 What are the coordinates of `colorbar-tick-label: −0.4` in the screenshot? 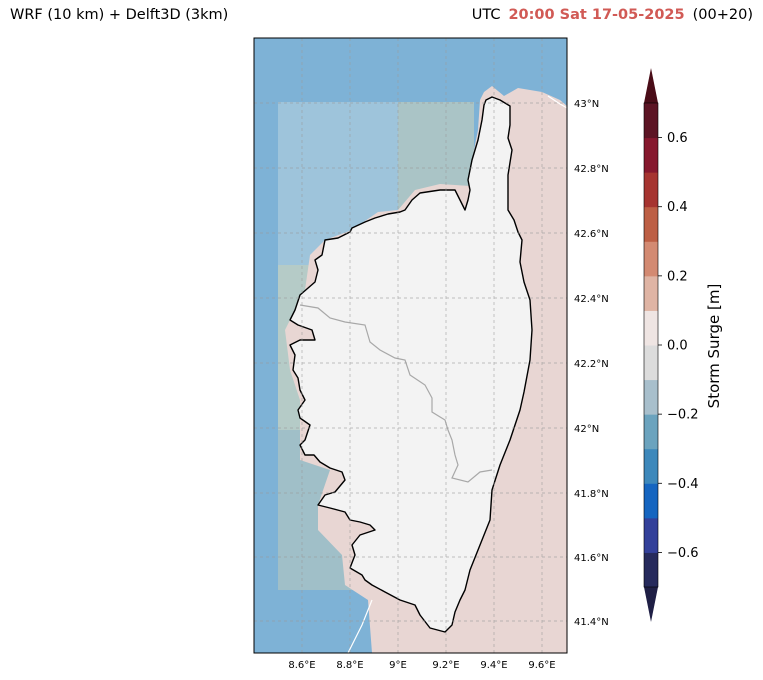 It's located at (683, 484).